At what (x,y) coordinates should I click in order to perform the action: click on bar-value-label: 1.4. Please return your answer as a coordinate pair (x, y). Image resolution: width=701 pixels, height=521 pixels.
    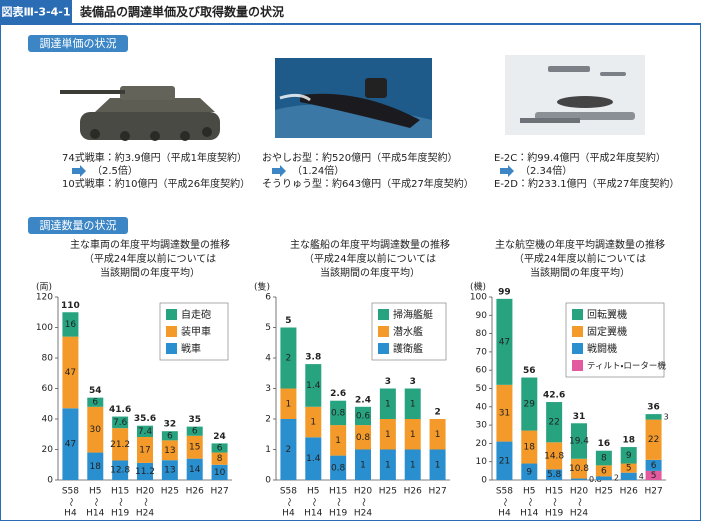
    Looking at the image, I should click on (313, 386).